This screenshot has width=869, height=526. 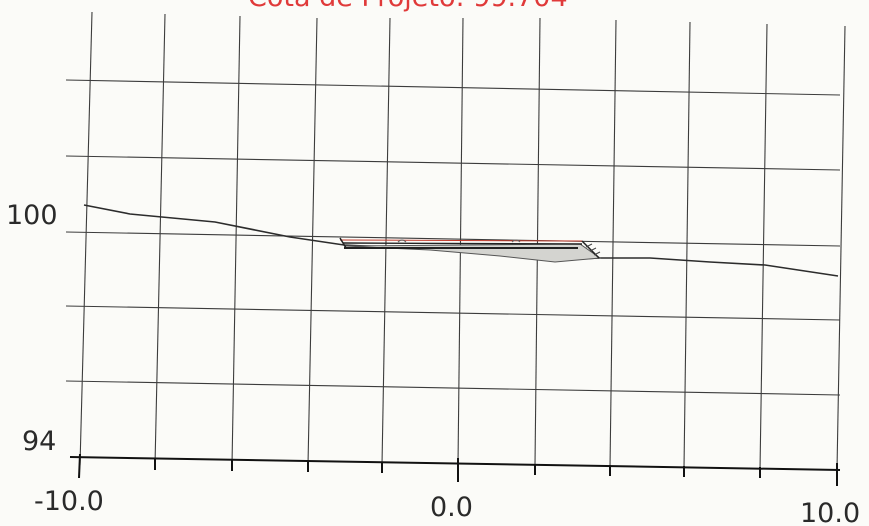 I want to click on grid-line-v8, so click(x=613, y=244).